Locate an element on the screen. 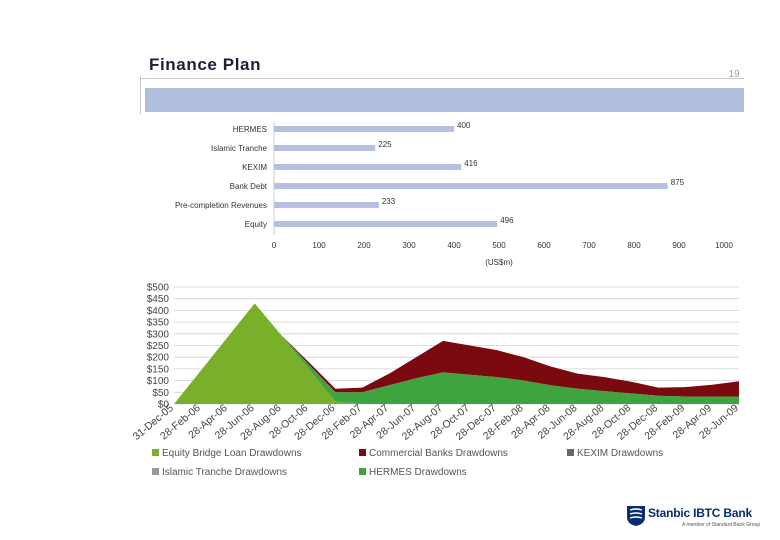  y-tick-label: $500 is located at coordinates (158, 288).